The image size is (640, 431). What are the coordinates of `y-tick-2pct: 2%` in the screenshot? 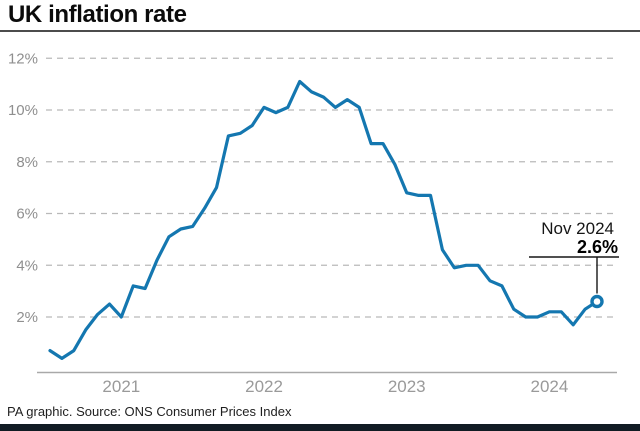 It's located at (27, 317).